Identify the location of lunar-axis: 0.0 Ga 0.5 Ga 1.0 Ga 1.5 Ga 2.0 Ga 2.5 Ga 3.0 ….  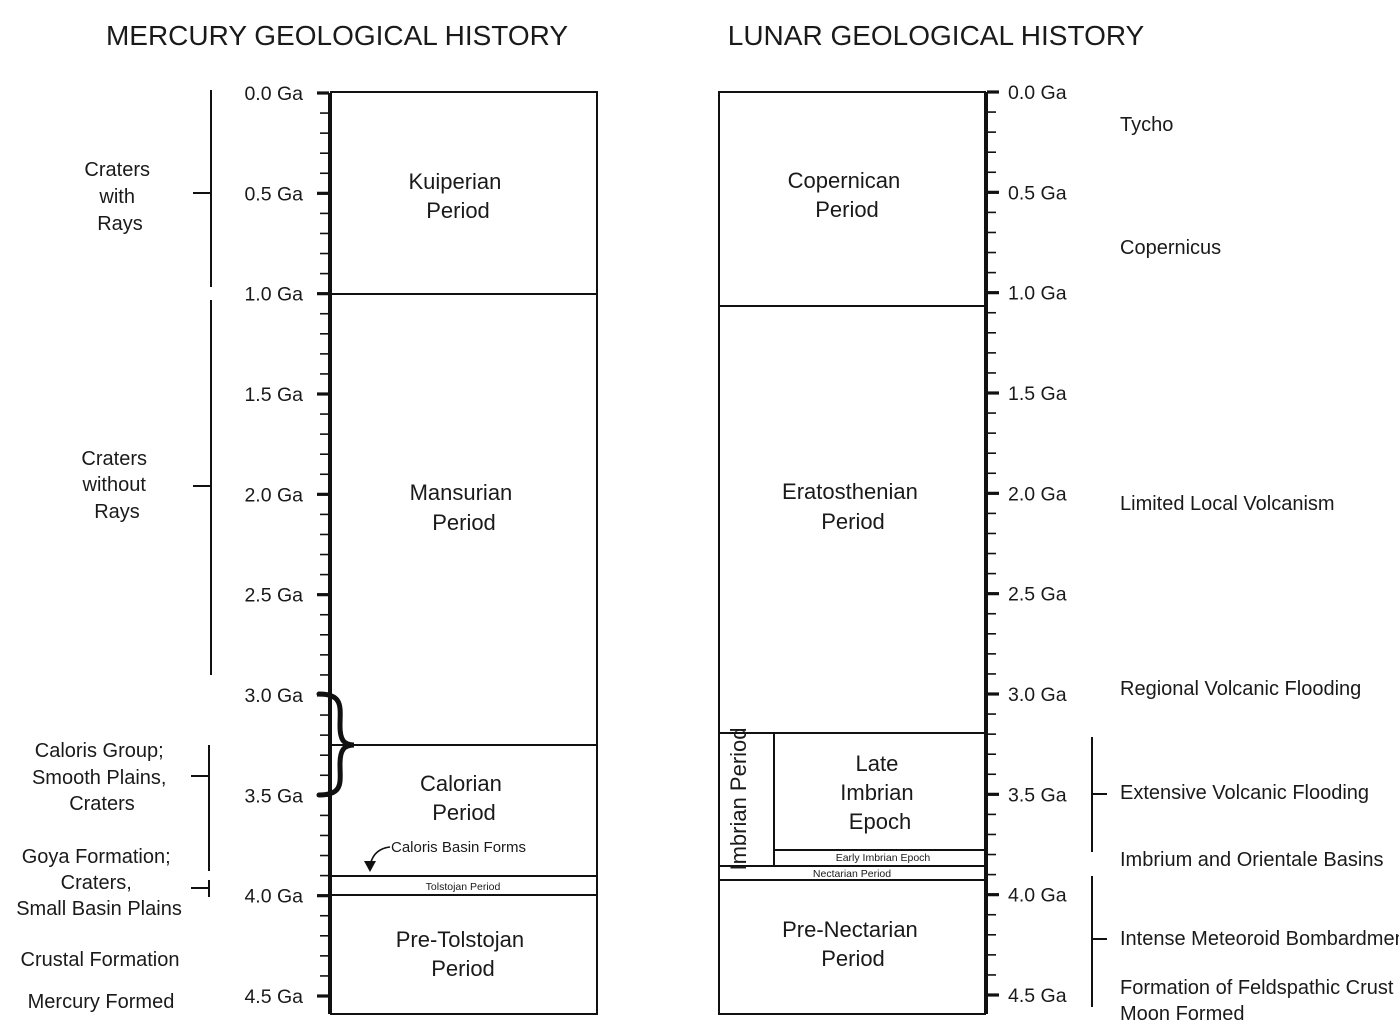
(1026, 548).